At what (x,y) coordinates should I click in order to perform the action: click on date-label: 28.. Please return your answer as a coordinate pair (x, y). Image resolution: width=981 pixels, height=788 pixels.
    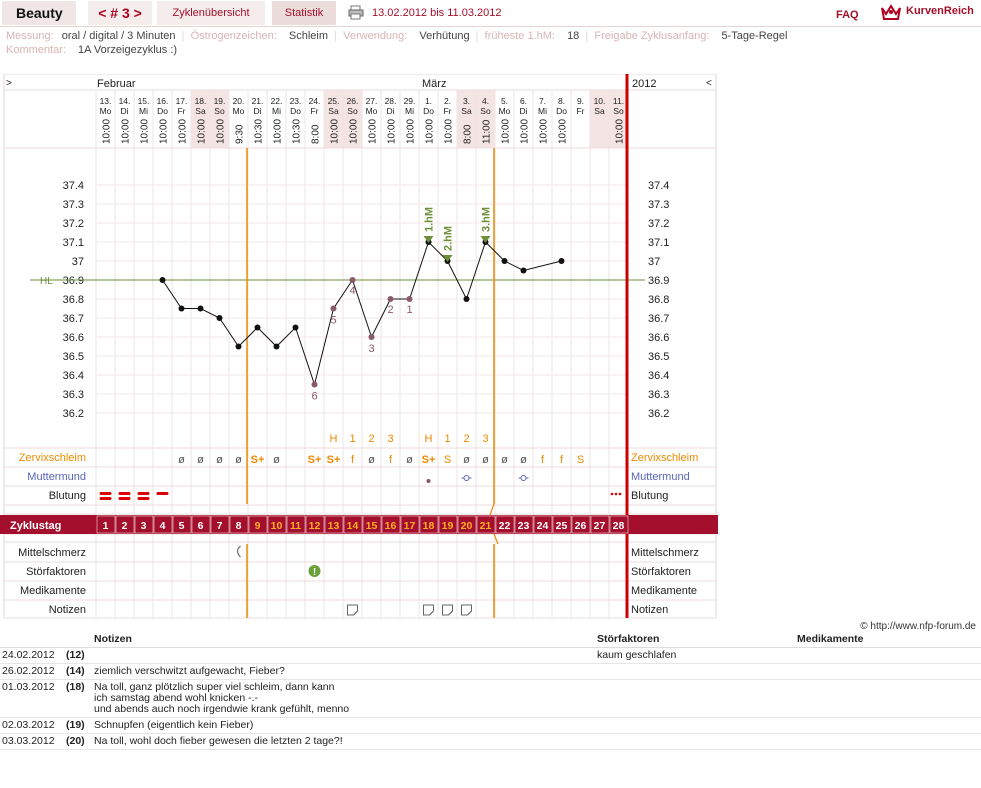
    Looking at the image, I should click on (391, 101).